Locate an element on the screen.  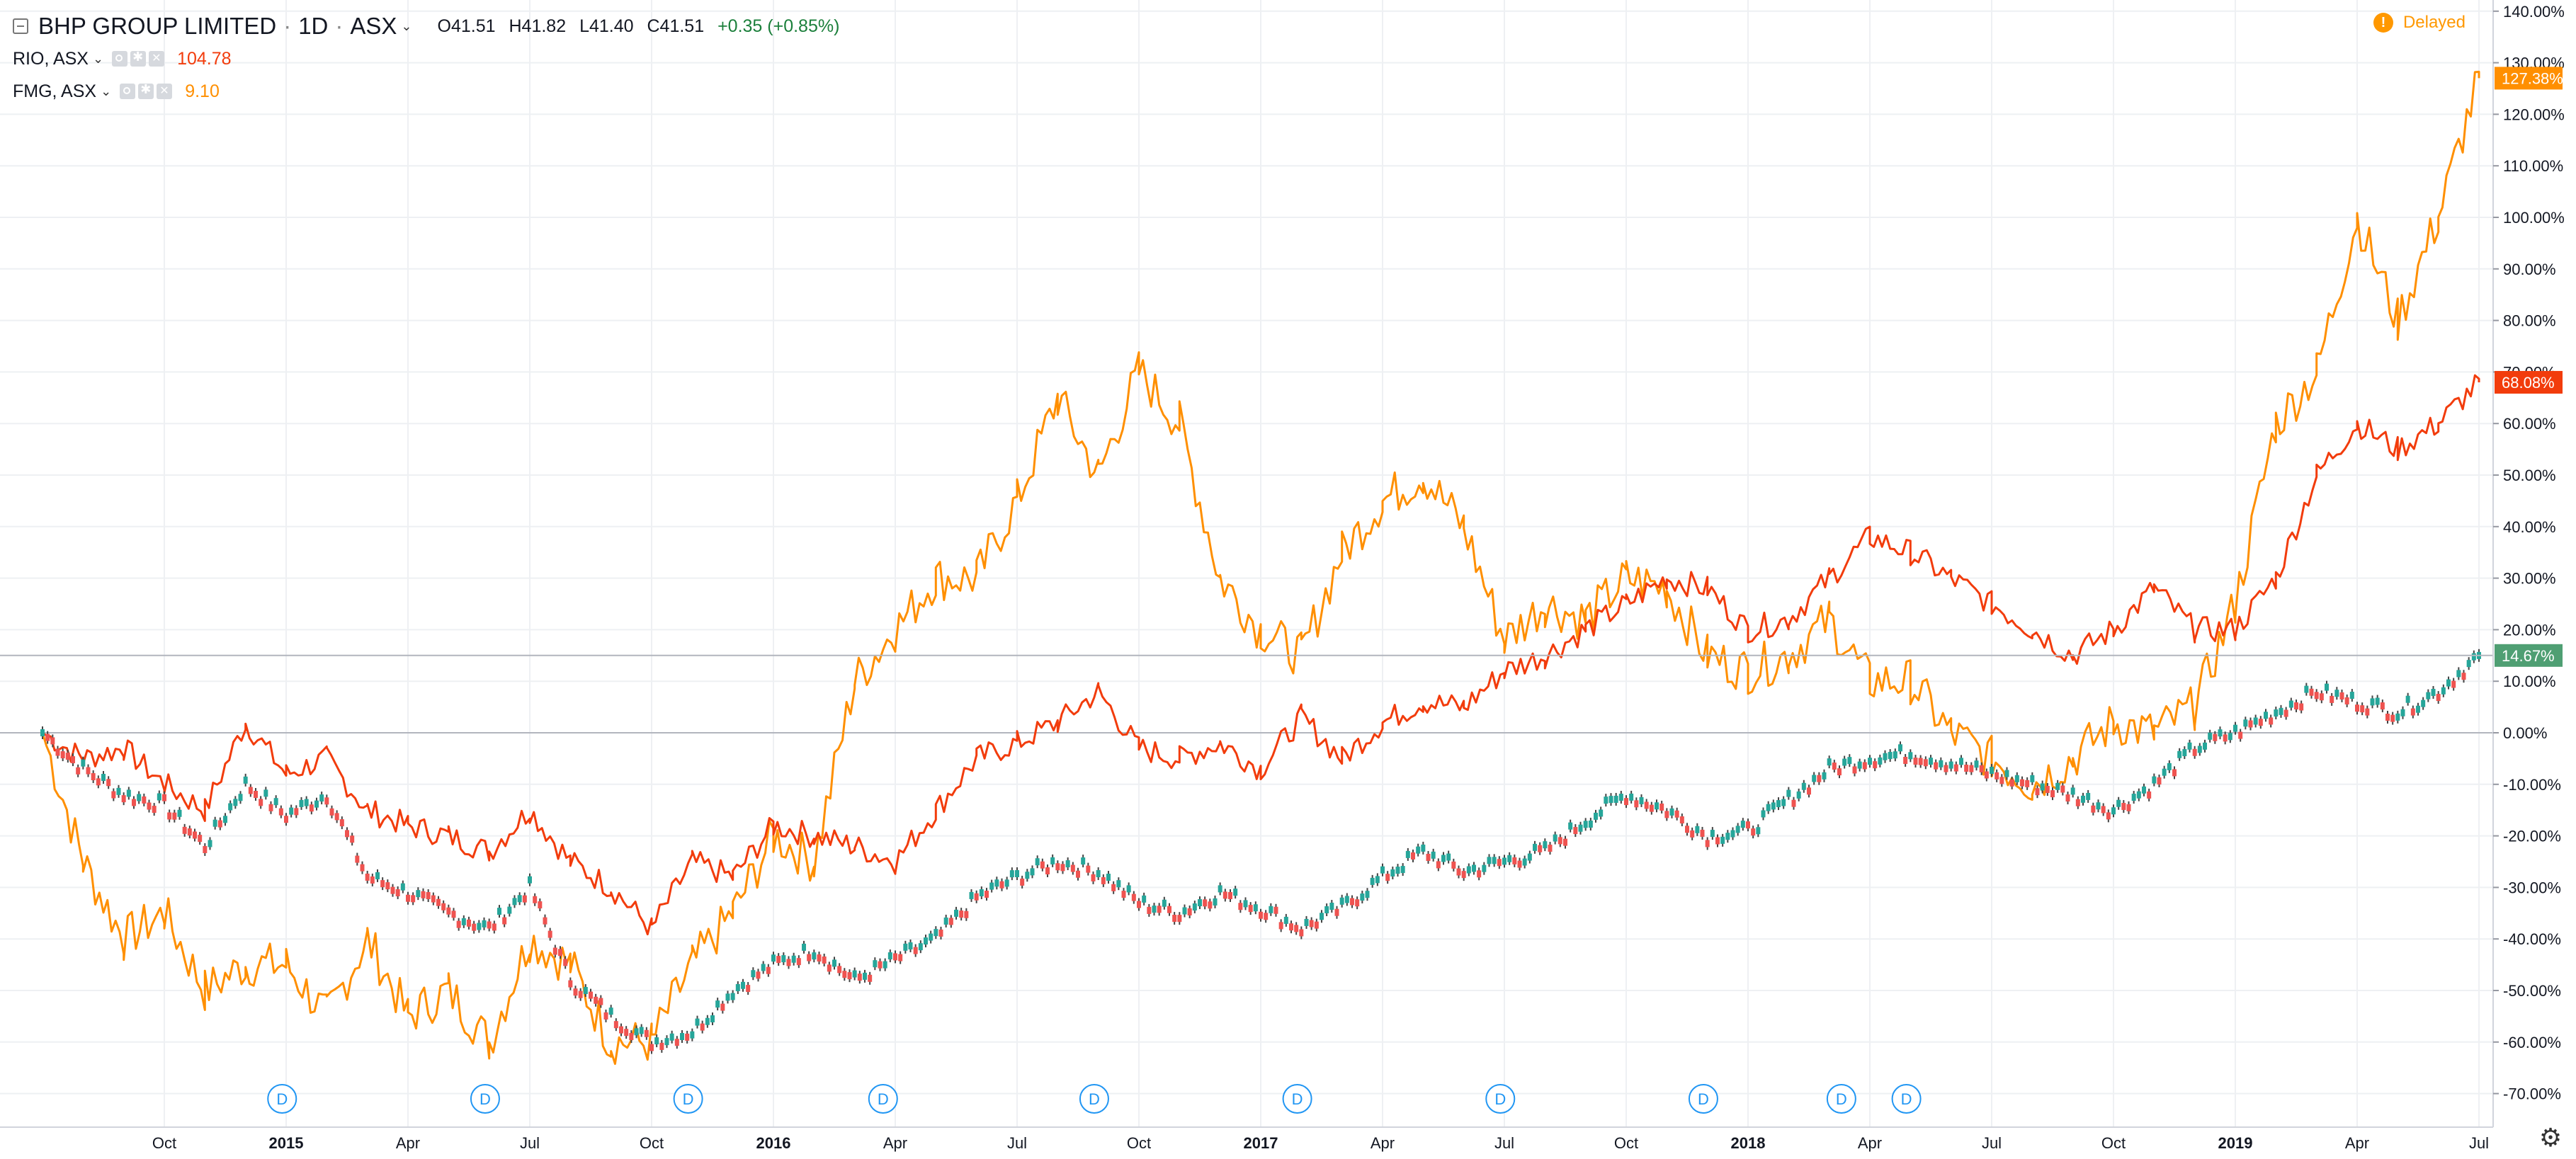
gear-icon: ⚙ is located at coordinates (2550, 1137).